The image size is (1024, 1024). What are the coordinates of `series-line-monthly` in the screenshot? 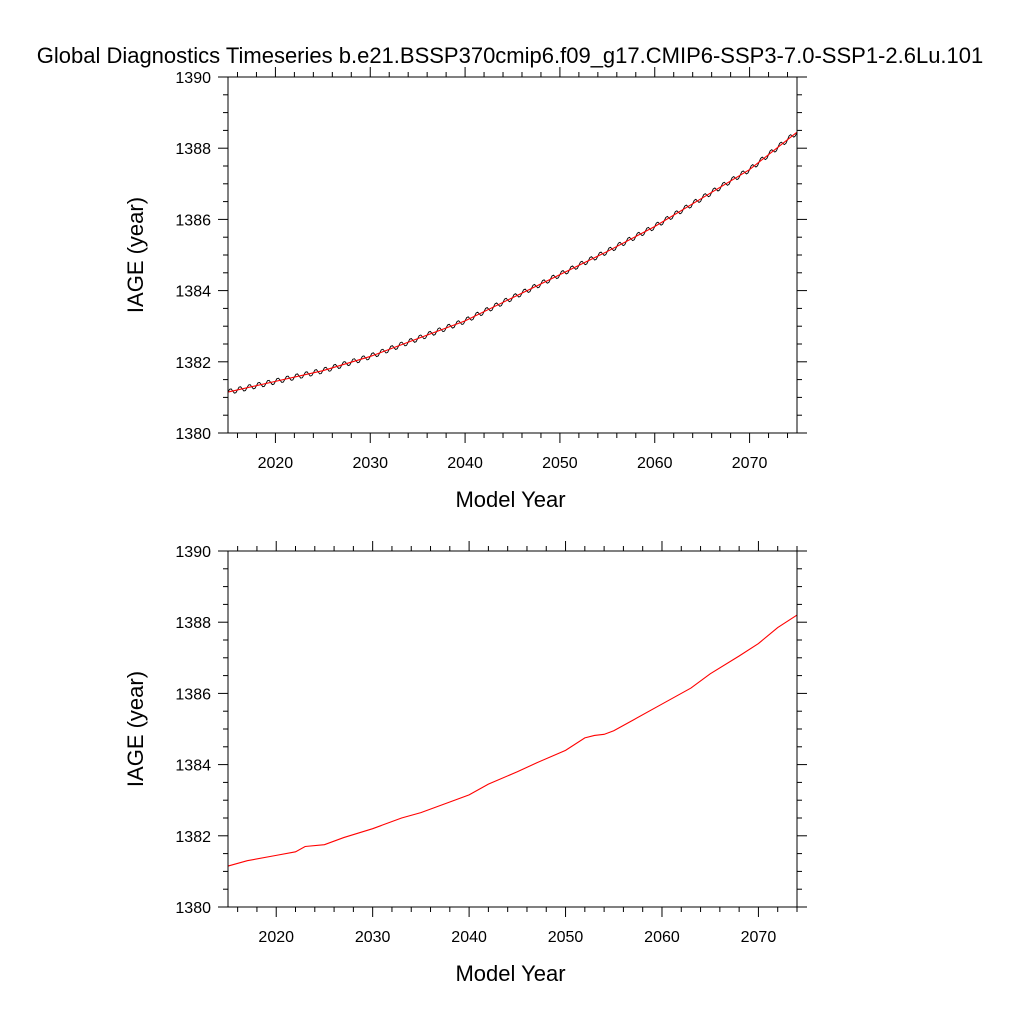 It's located at (512, 263).